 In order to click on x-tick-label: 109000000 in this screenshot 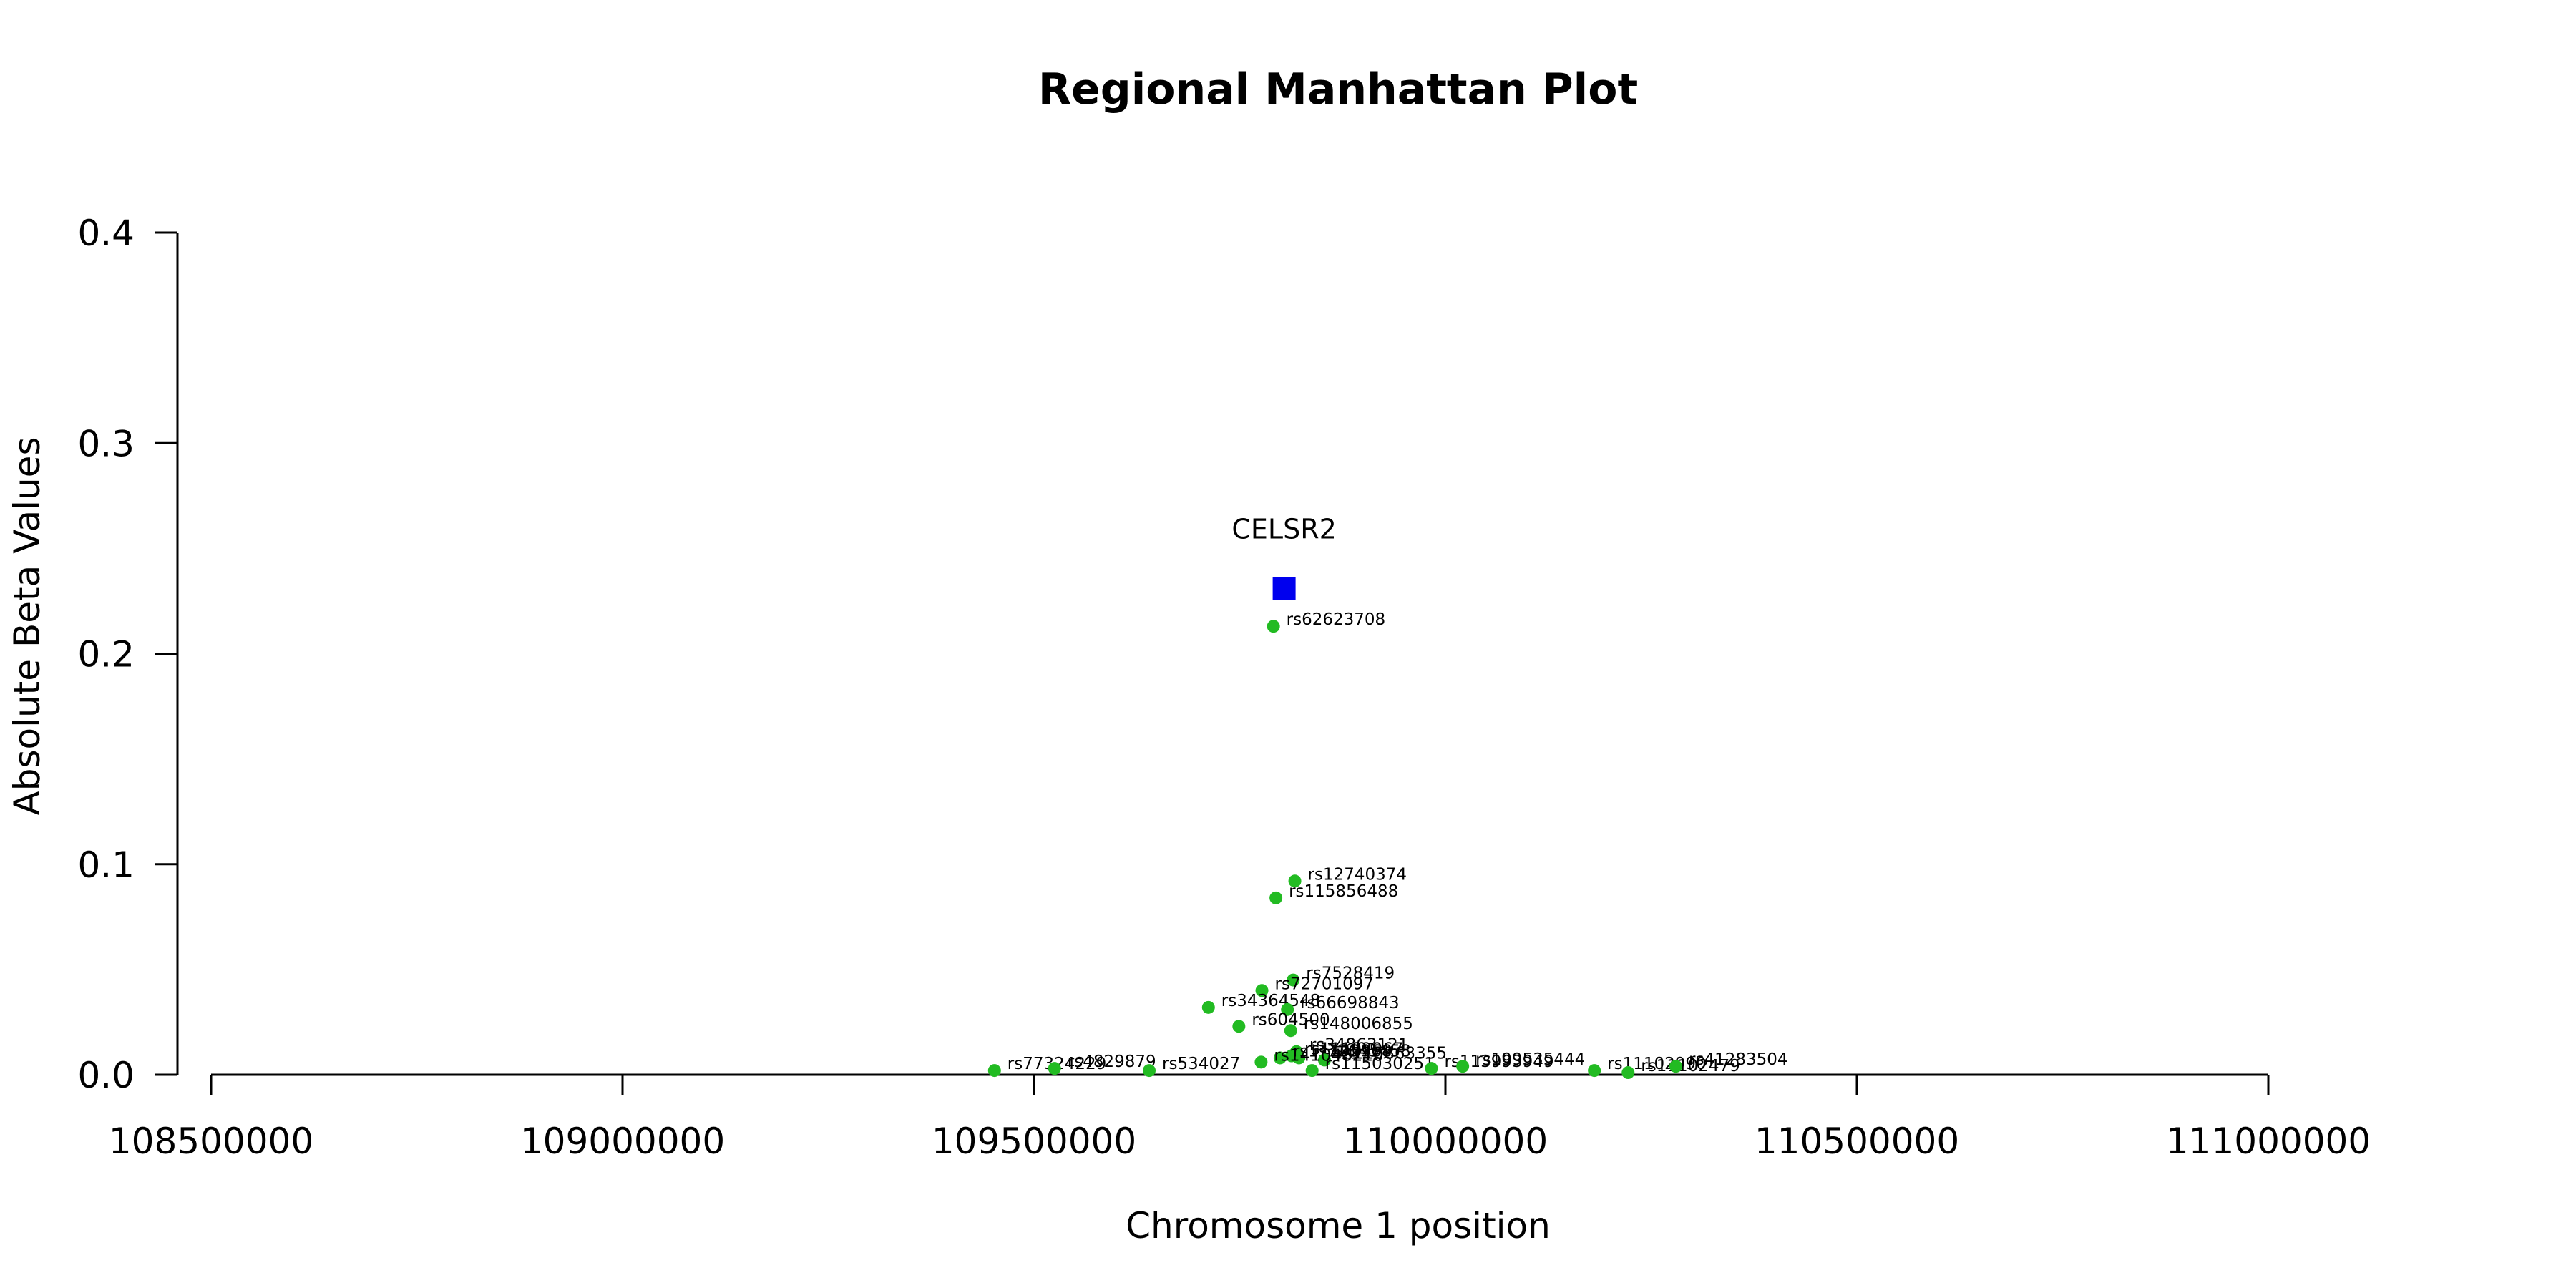, I will do `click(622, 1141)`.